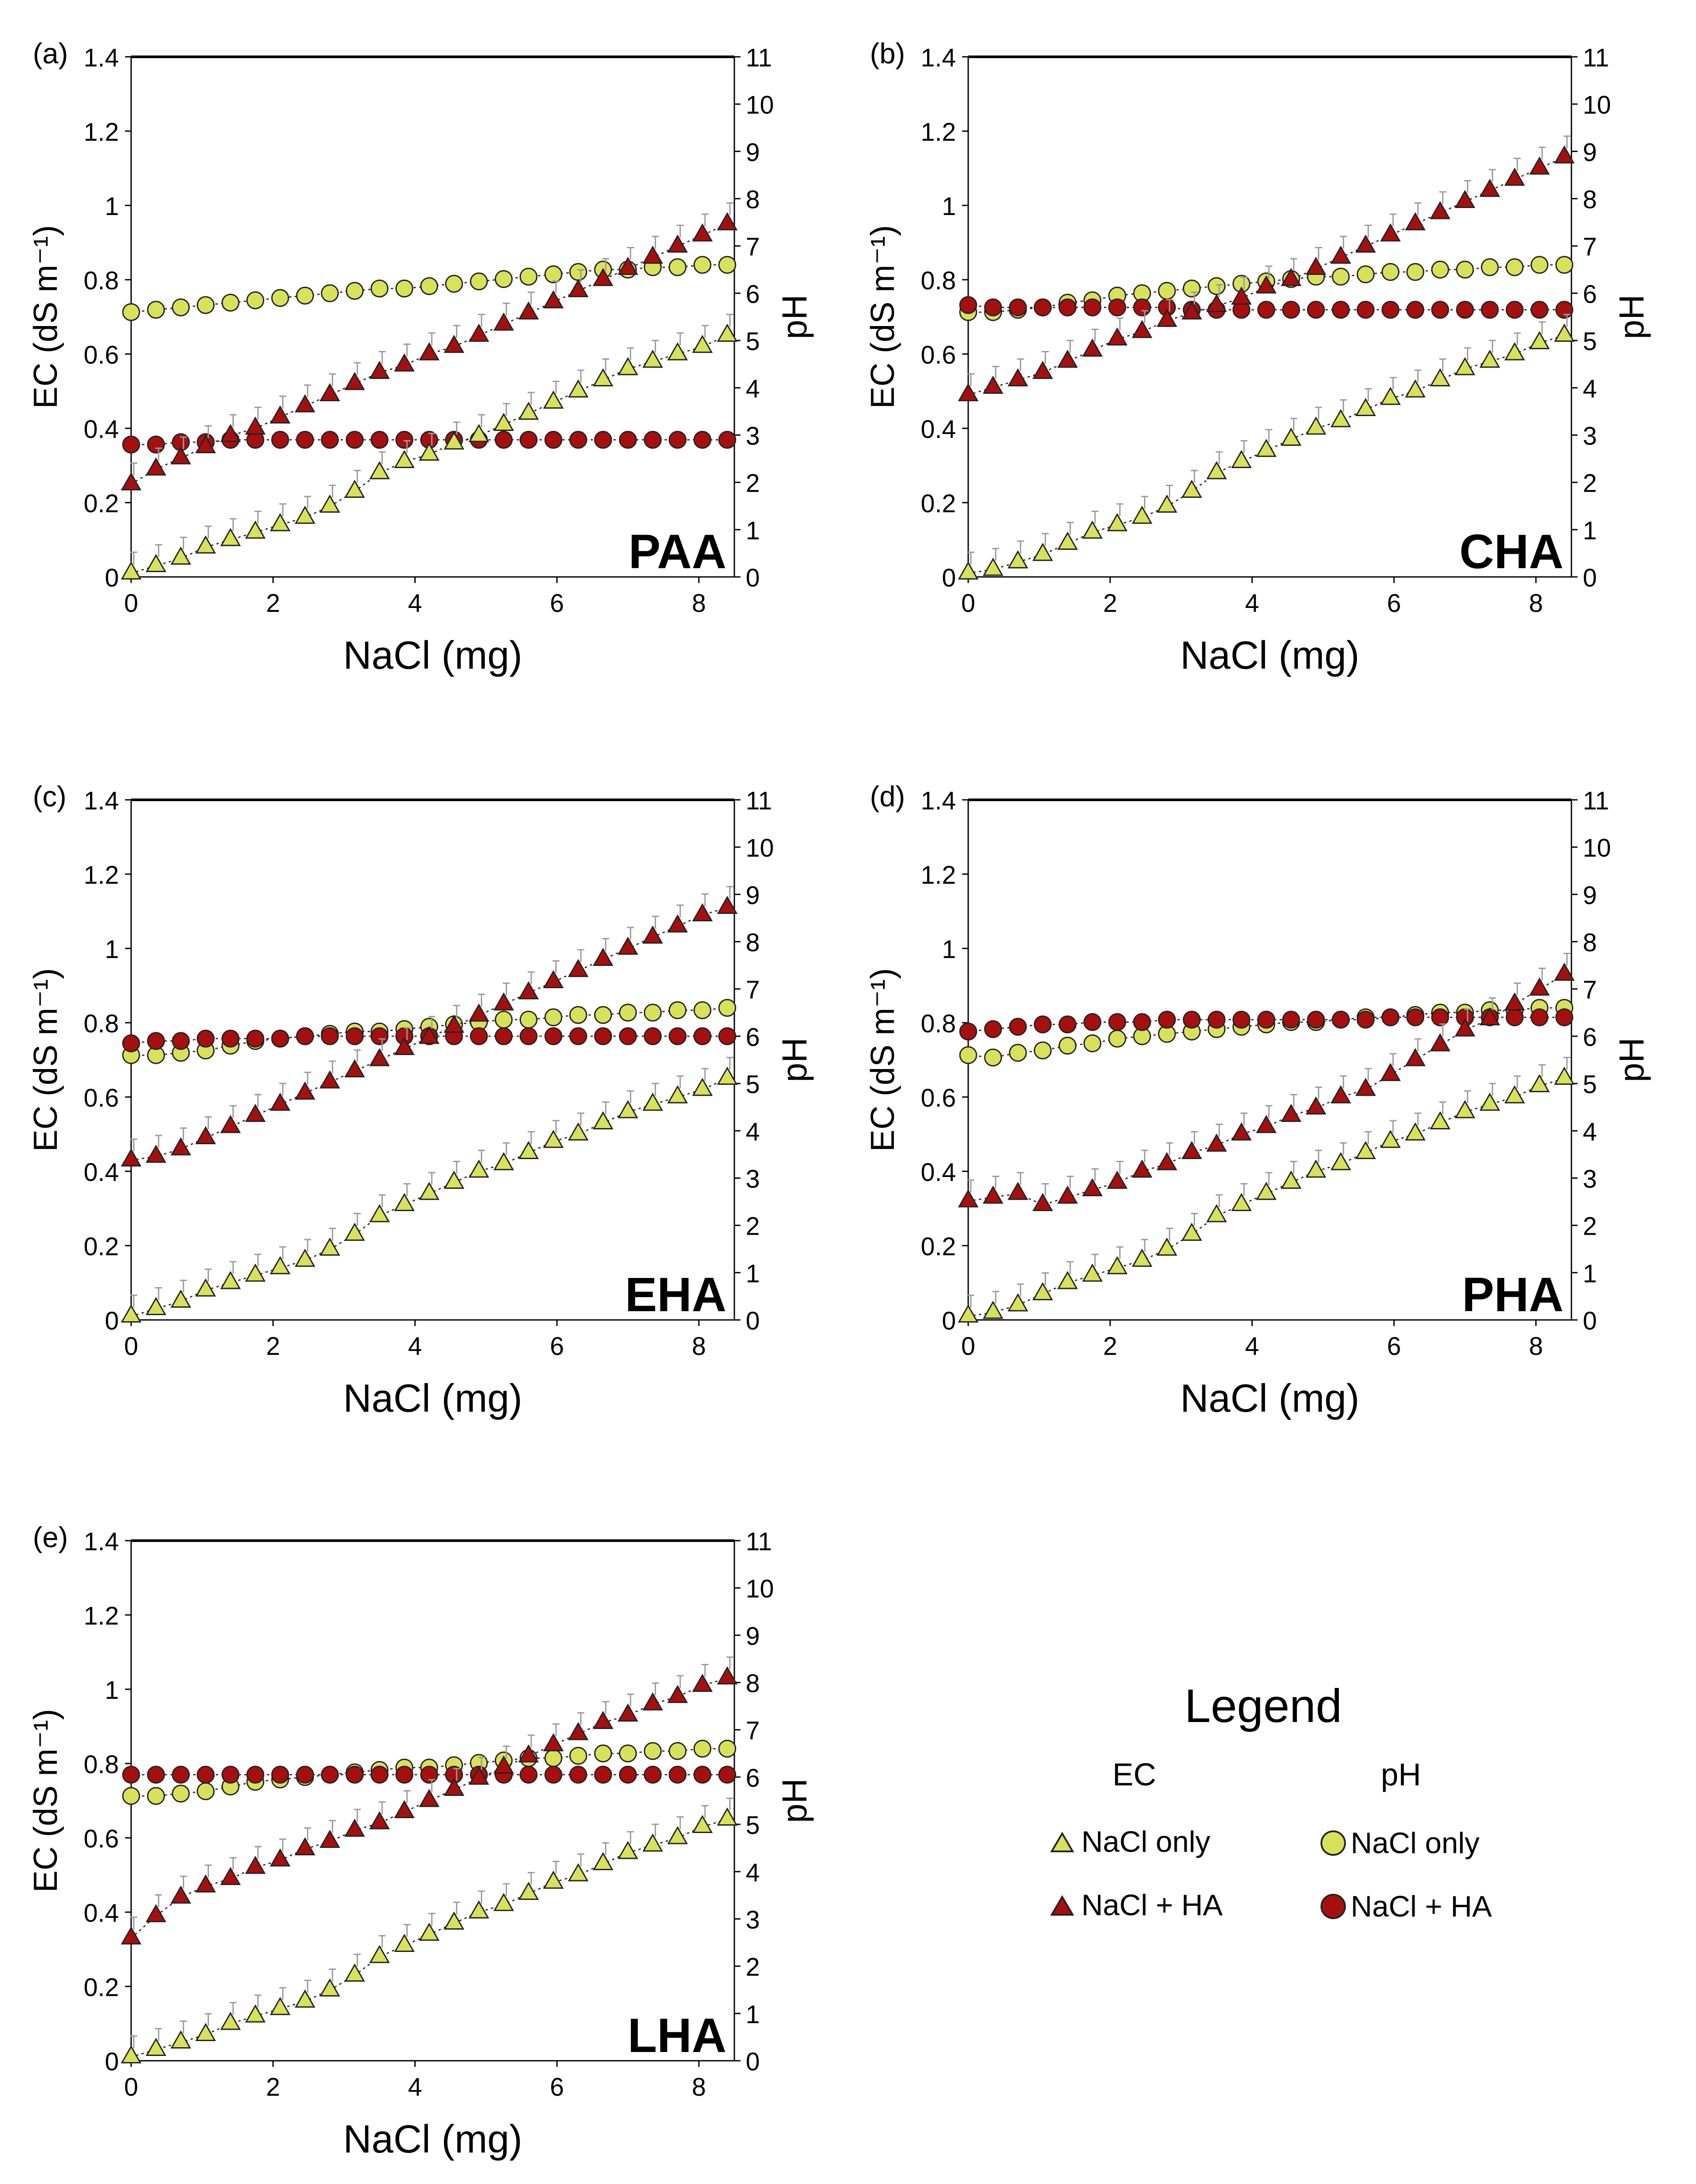  Describe the element at coordinates (1590, 152) in the screenshot. I see `y2-tick-label: 9` at that location.